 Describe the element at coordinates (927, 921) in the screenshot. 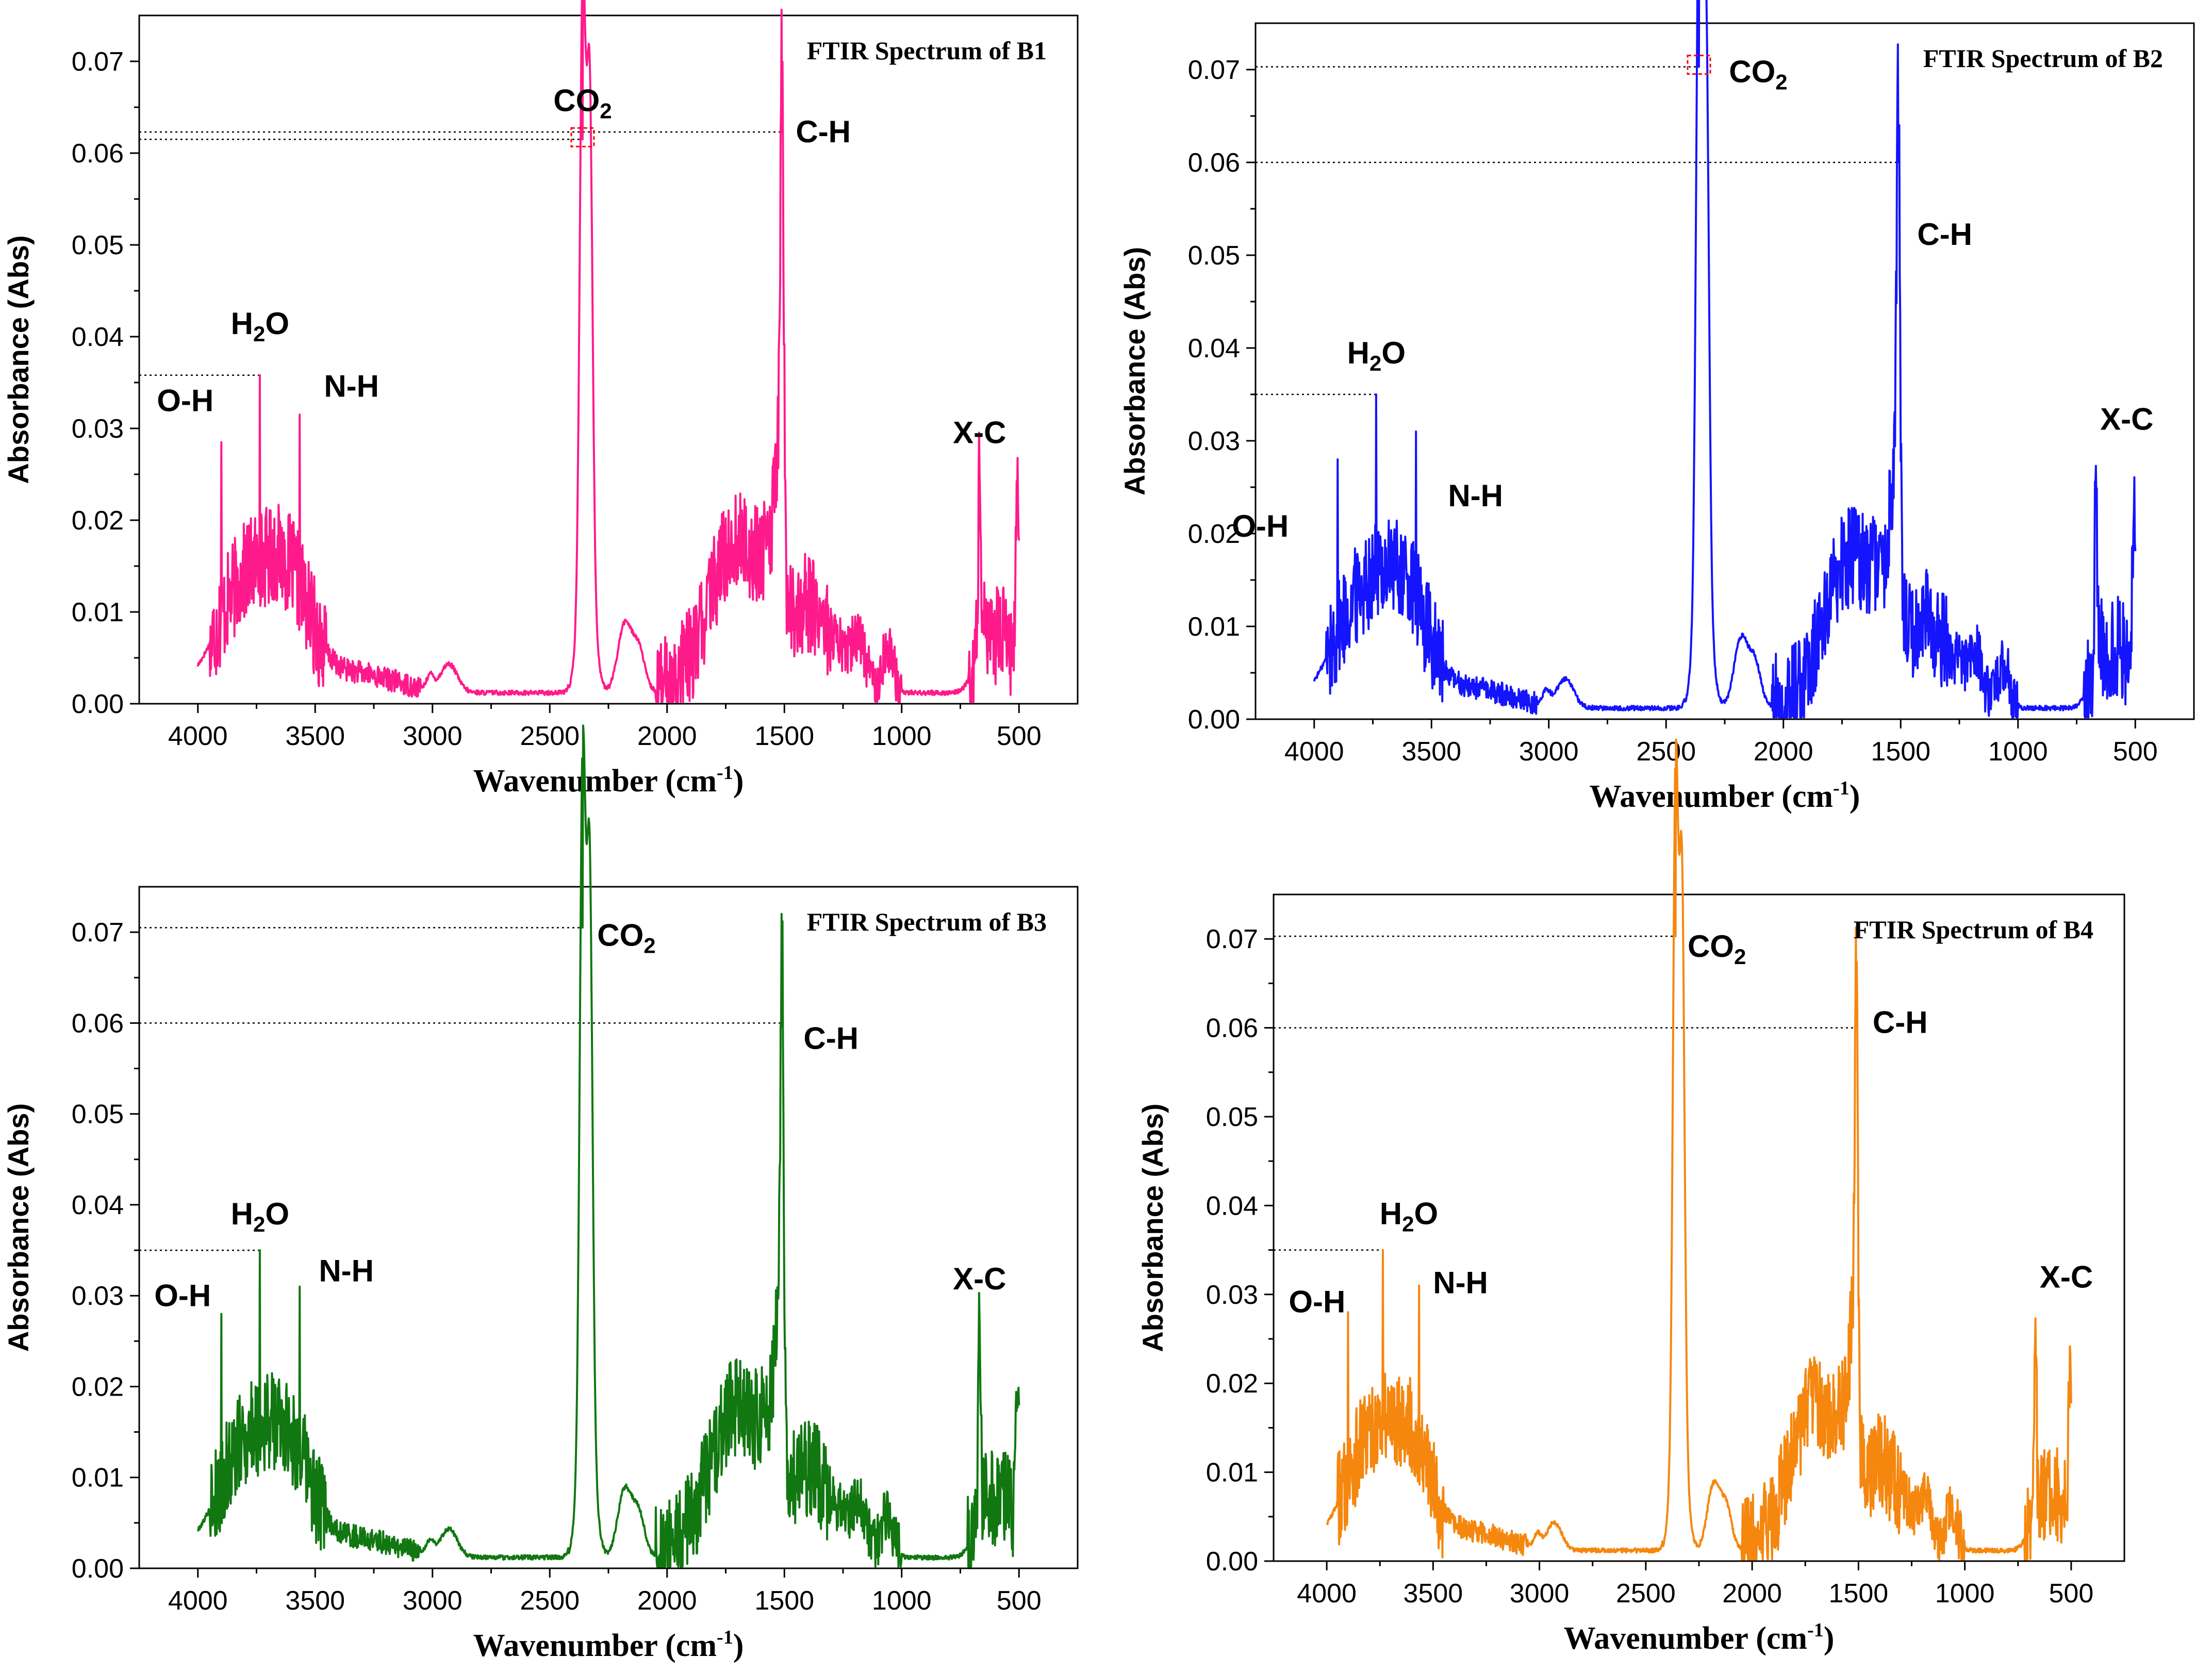

I see `panel-title: FTIR Spectrum of B3` at that location.